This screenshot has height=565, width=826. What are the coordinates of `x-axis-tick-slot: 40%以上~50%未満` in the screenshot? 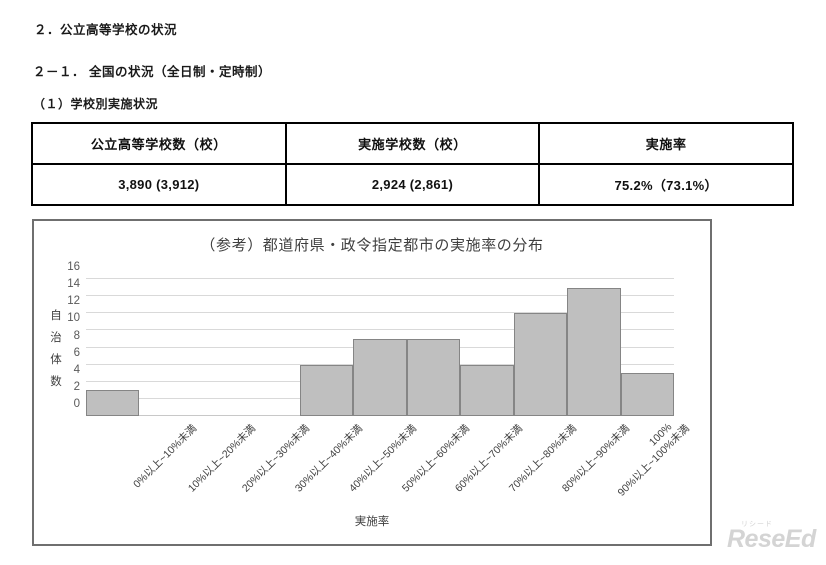 It's located at (359, 463).